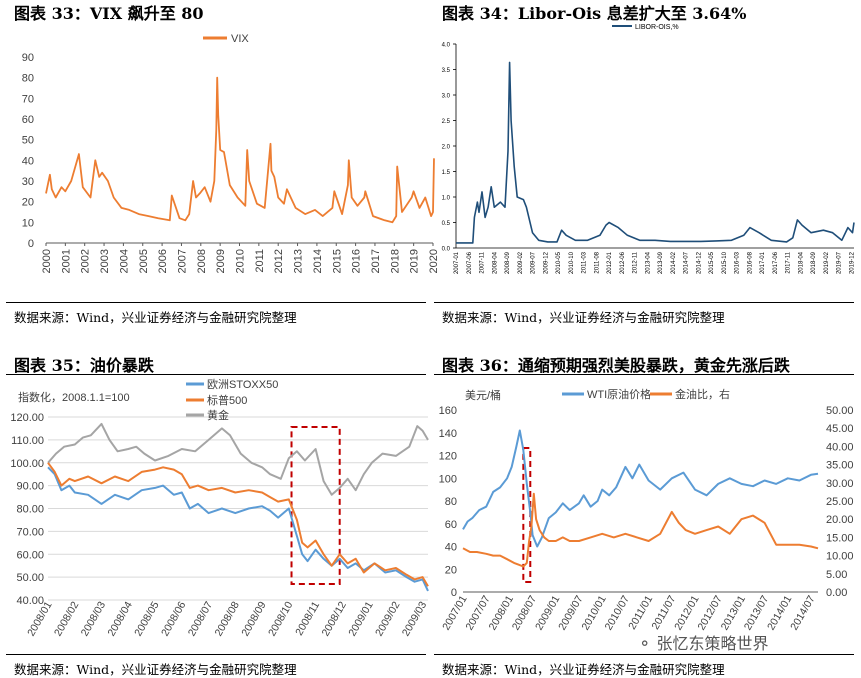 This screenshot has height=678, width=861. Describe the element at coordinates (840, 447) in the screenshot. I see `y2-tick-label: 40.00` at that location.